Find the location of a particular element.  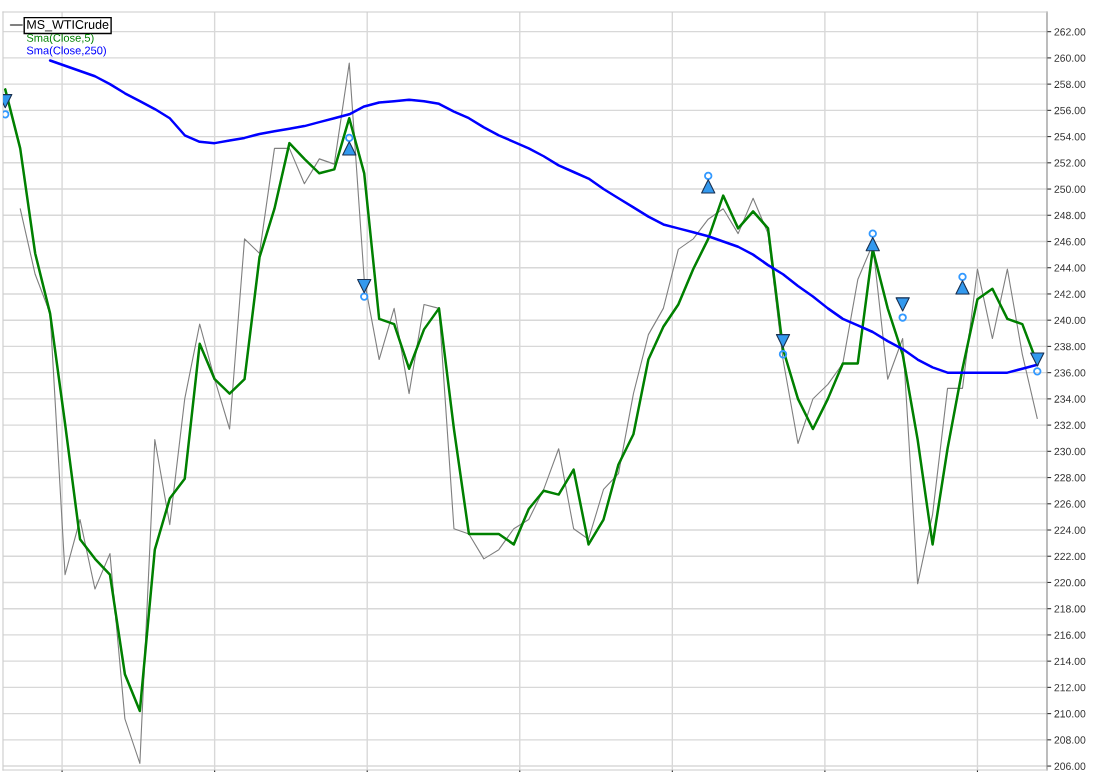

y-tick-label: 230.00 is located at coordinates (1070, 451).